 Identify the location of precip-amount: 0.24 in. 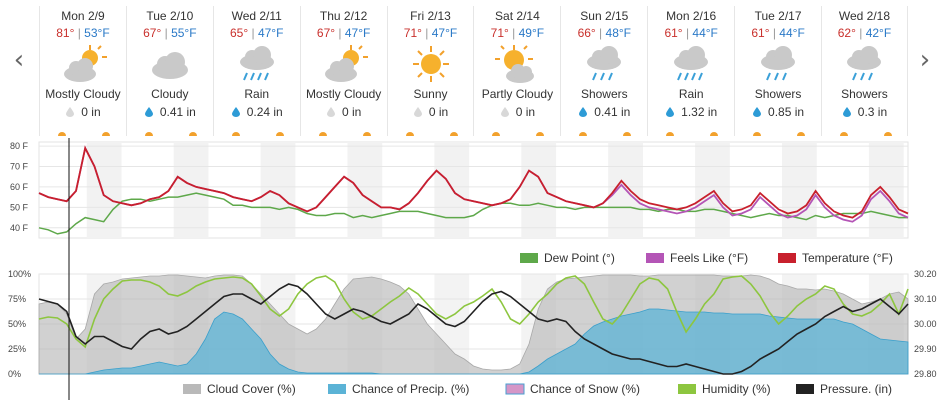
(264, 112).